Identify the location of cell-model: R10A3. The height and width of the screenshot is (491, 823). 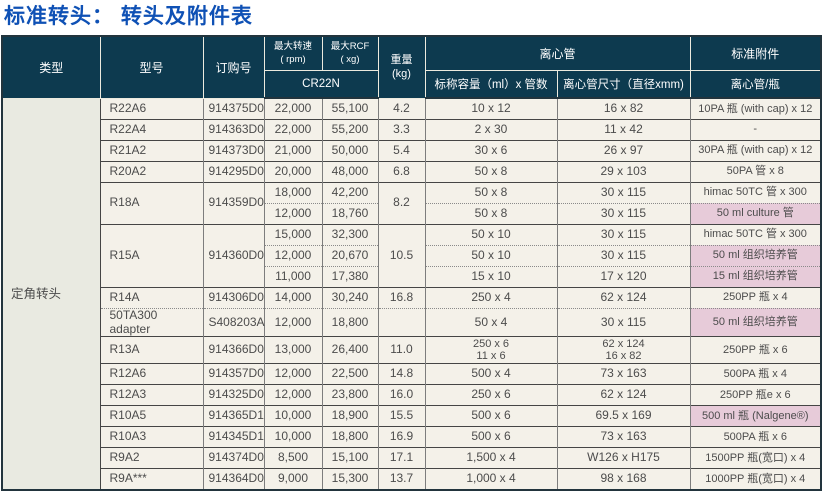
(151, 437).